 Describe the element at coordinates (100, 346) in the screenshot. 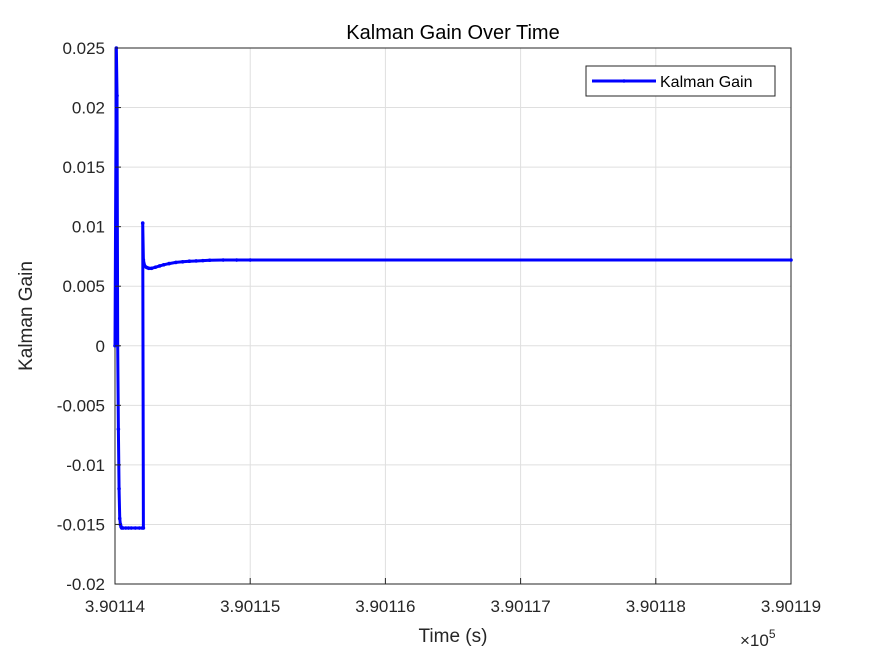

I see `y-tick-label: 0` at that location.